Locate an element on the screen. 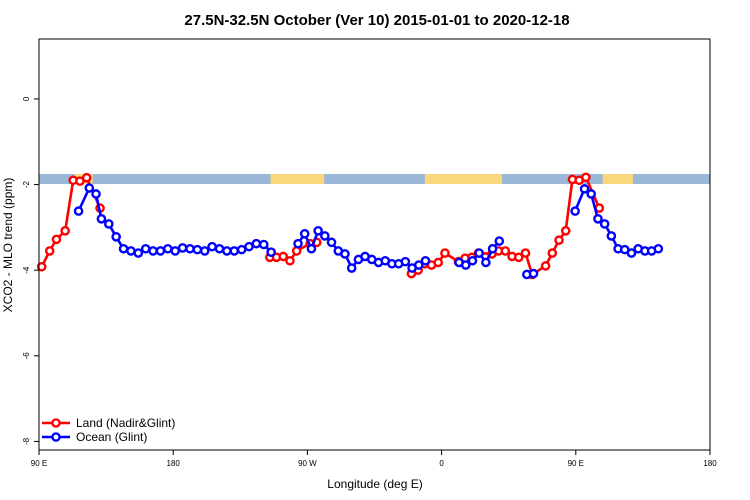 This screenshot has height=500, width=750. x-tick-label: 180 is located at coordinates (710, 463).